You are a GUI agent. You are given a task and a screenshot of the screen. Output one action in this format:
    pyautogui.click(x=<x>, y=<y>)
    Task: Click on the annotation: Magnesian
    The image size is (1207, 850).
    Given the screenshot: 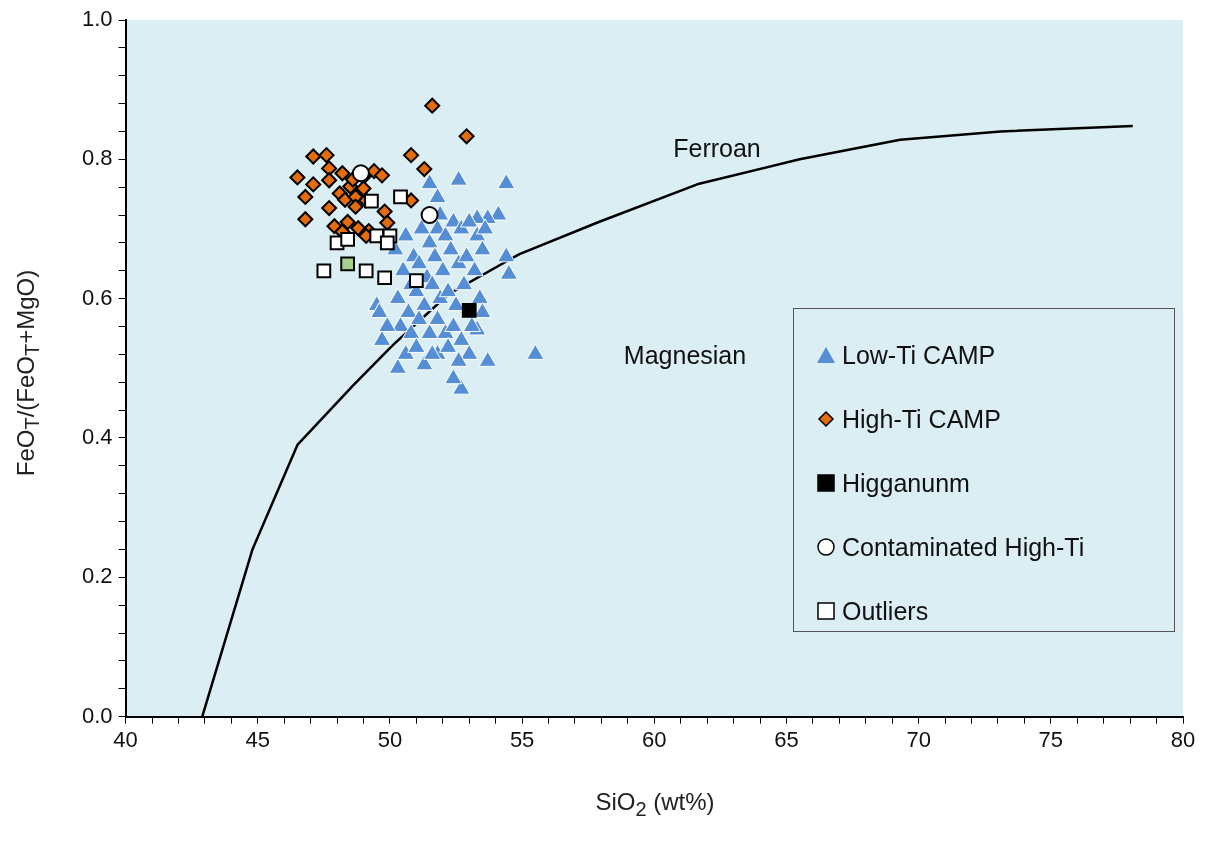 What is the action you would take?
    pyautogui.click(x=685, y=354)
    